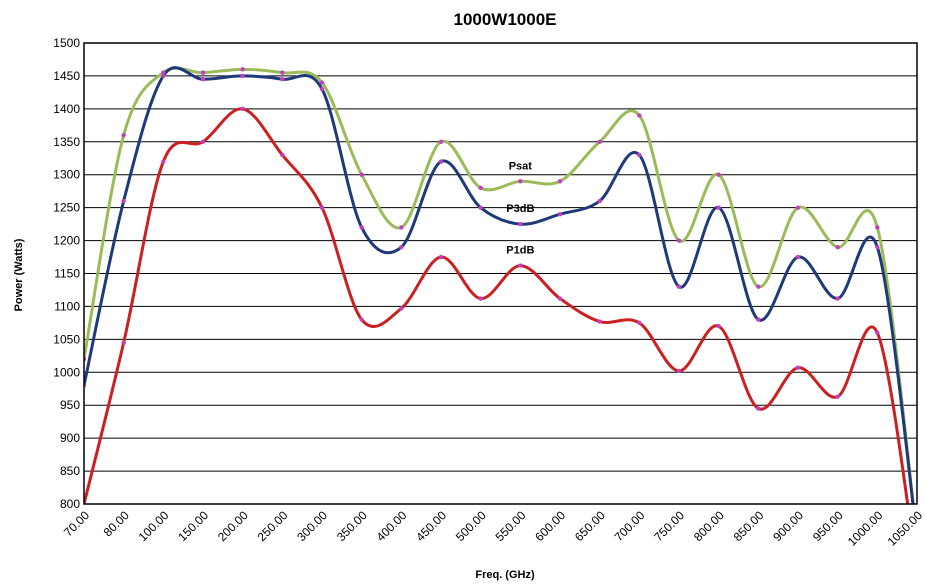 The height and width of the screenshot is (584, 927). What do you see at coordinates (70, 504) in the screenshot?
I see `y-tick-label: 800` at bounding box center [70, 504].